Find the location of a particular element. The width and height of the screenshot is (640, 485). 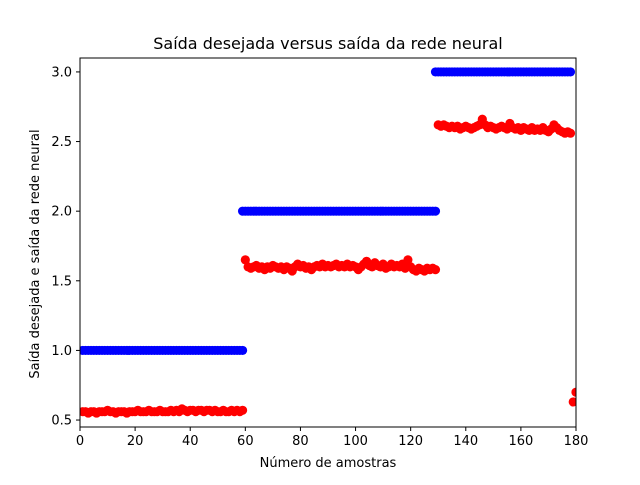

x-tick-label: 80 is located at coordinates (300, 441).